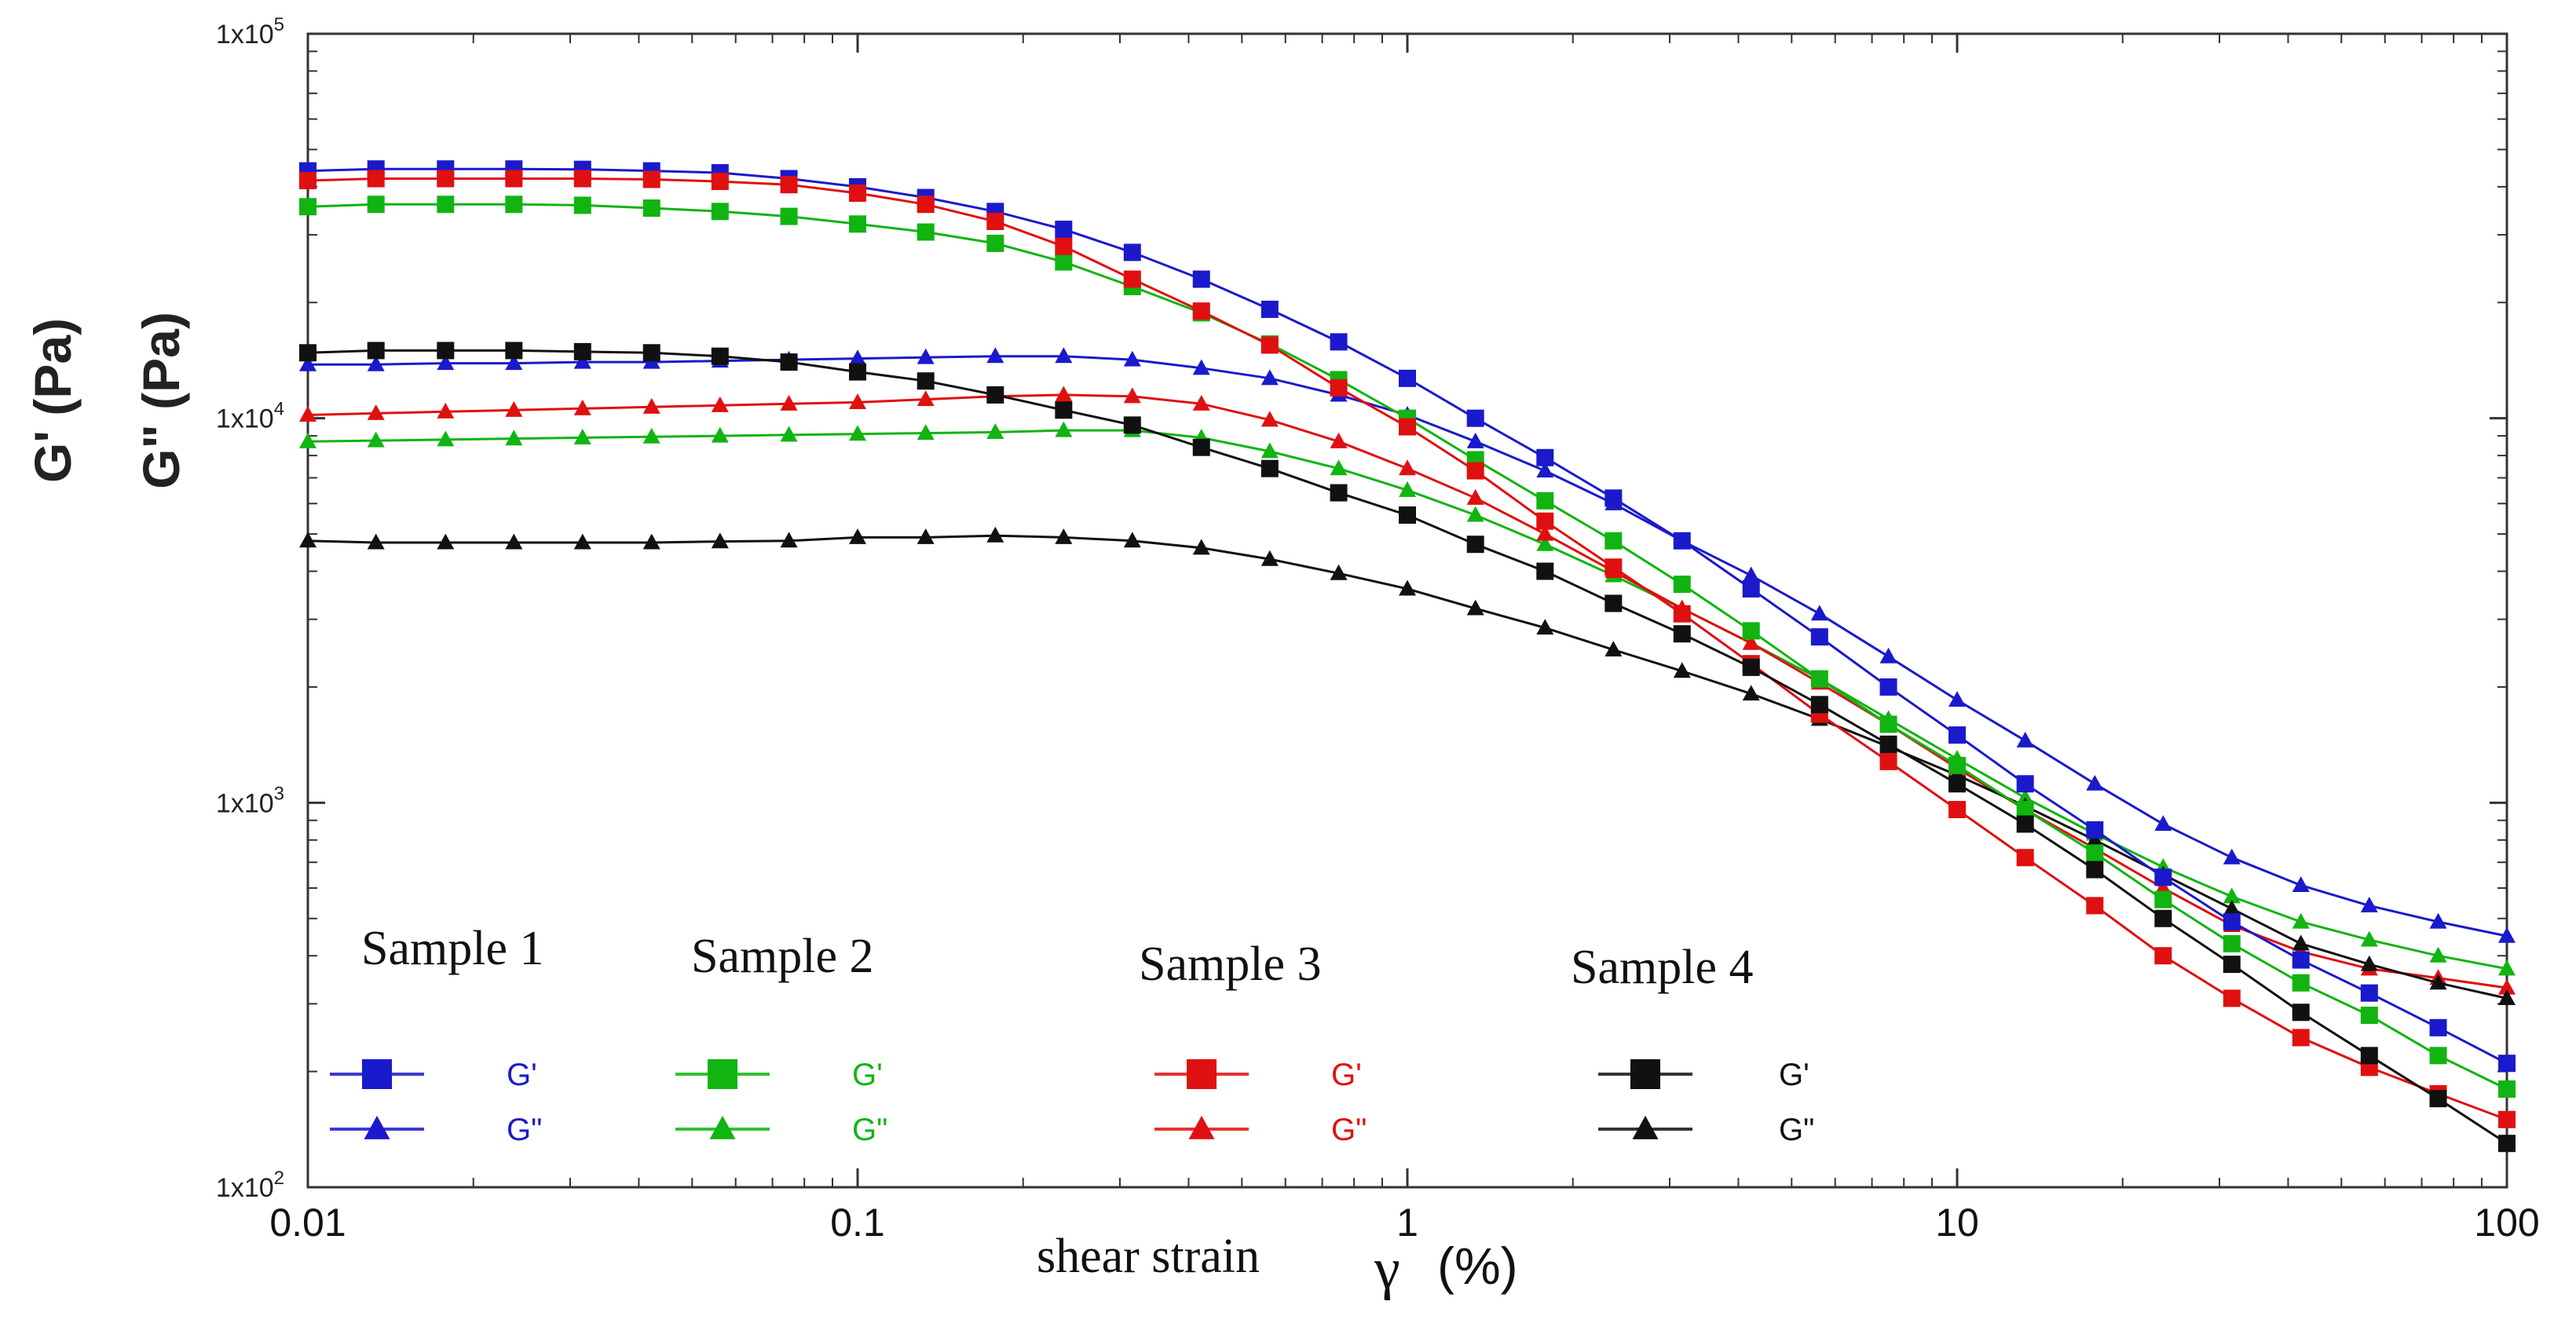  Describe the element at coordinates (1662, 967) in the screenshot. I see `legend-sample-title: Sample 4` at that location.